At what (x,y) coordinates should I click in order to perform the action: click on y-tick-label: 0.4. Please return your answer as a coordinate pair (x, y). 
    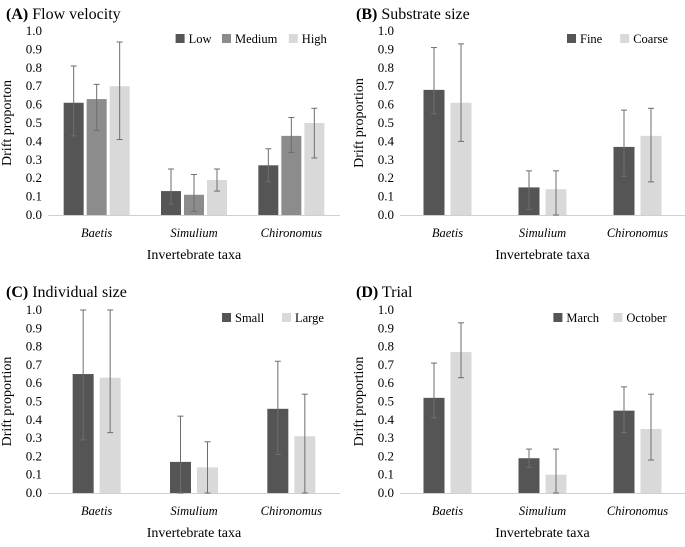
    Looking at the image, I should click on (386, 140).